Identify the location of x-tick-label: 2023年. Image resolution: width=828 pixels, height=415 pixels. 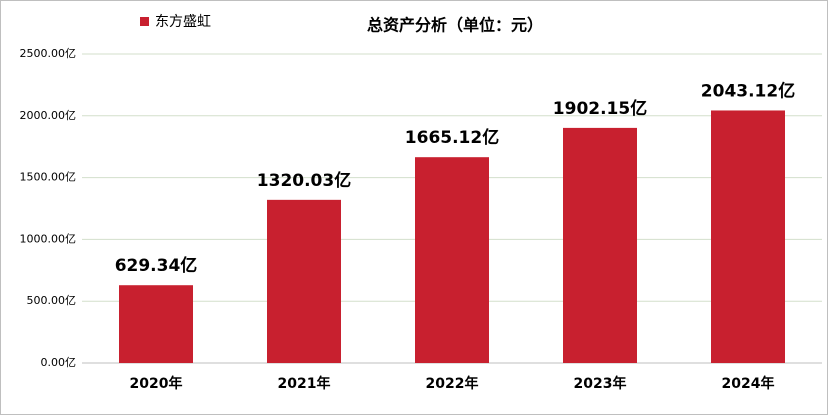
(600, 383).